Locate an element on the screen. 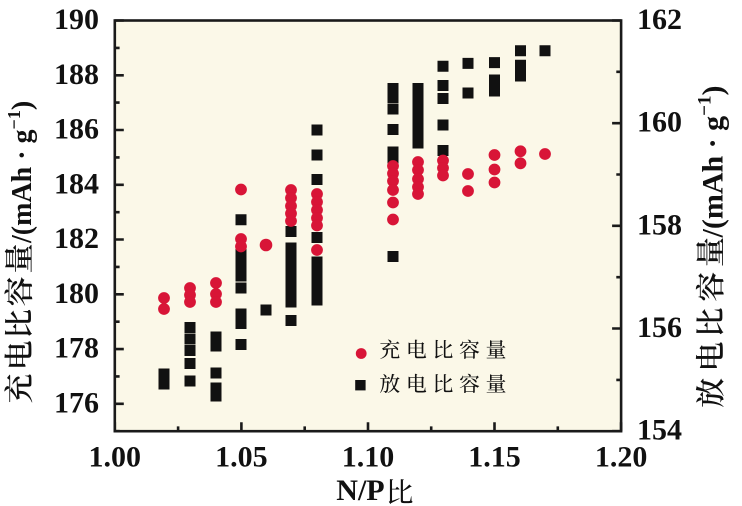 The image size is (742, 506). svg-text: 190 is located at coordinates (76, 19).